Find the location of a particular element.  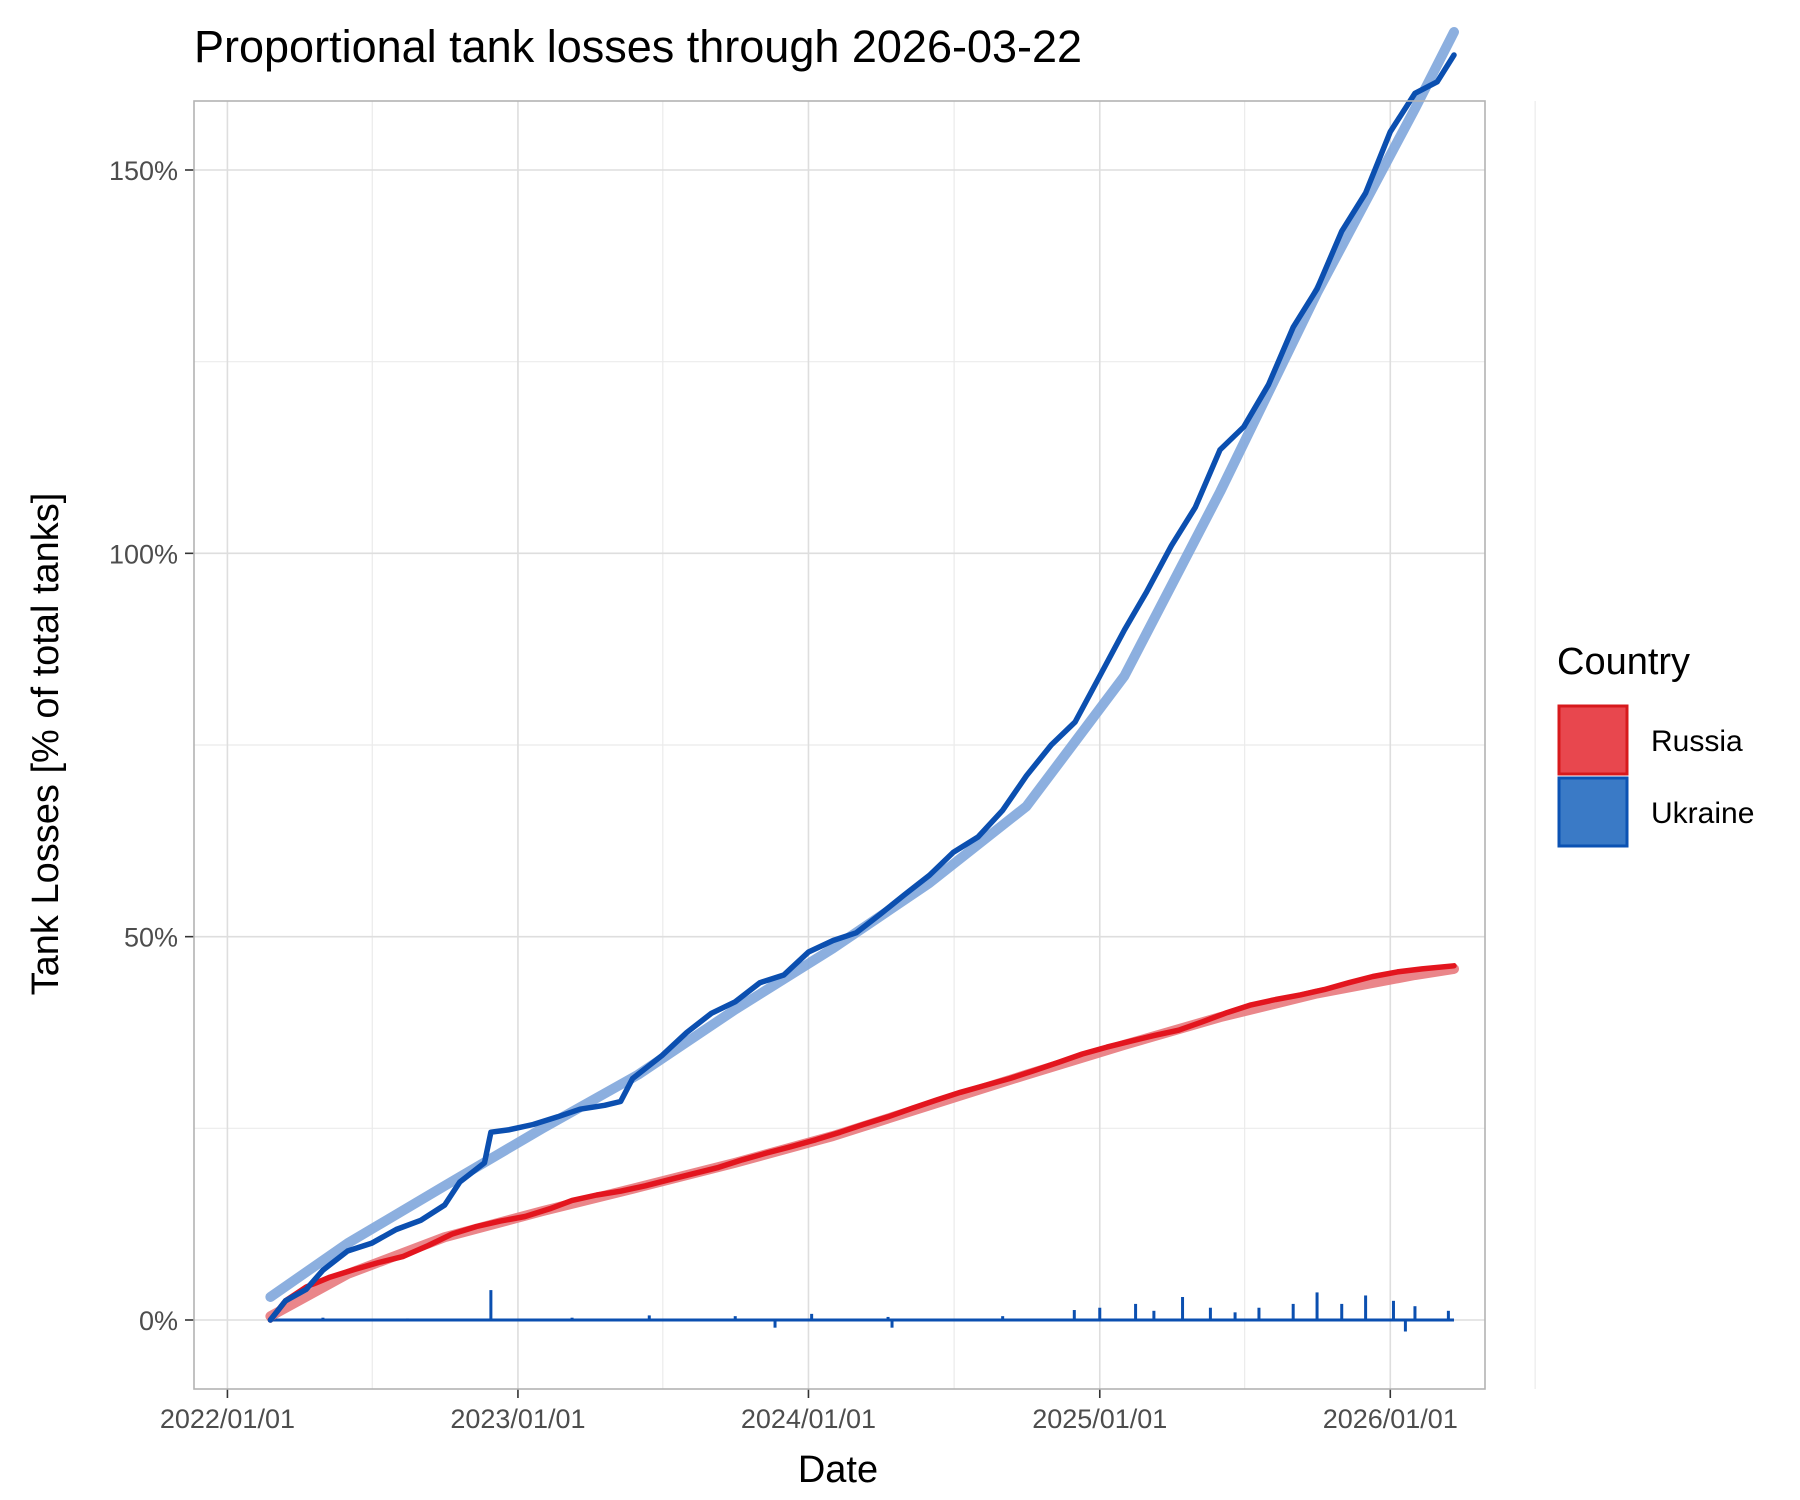

legend-key-ukraine is located at coordinates (1593, 812).